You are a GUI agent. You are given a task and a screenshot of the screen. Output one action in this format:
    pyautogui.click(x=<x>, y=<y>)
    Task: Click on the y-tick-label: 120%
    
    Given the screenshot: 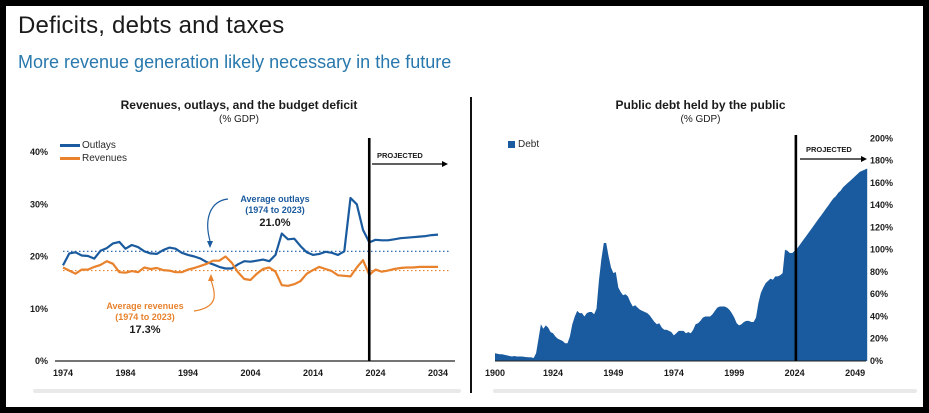 What is the action you would take?
    pyautogui.click(x=881, y=227)
    